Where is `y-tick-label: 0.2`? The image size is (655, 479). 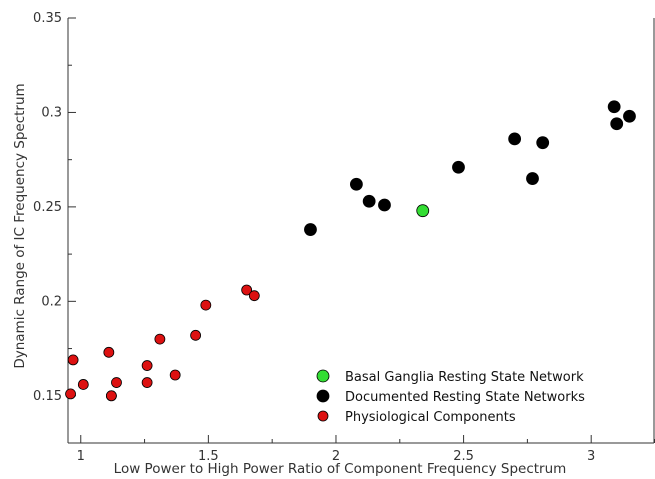 y-tick-label: 0.2 is located at coordinates (51, 301).